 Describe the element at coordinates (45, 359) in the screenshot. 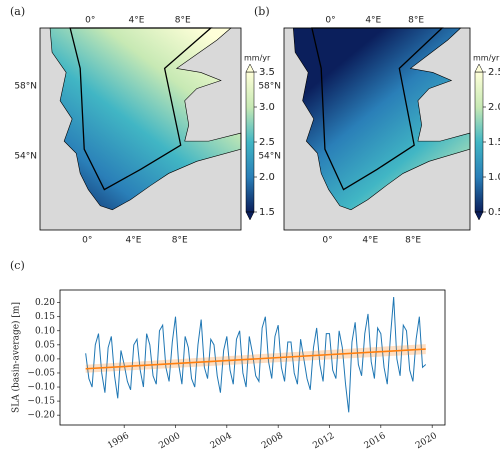

I see `y-tick-label: 0.00` at that location.